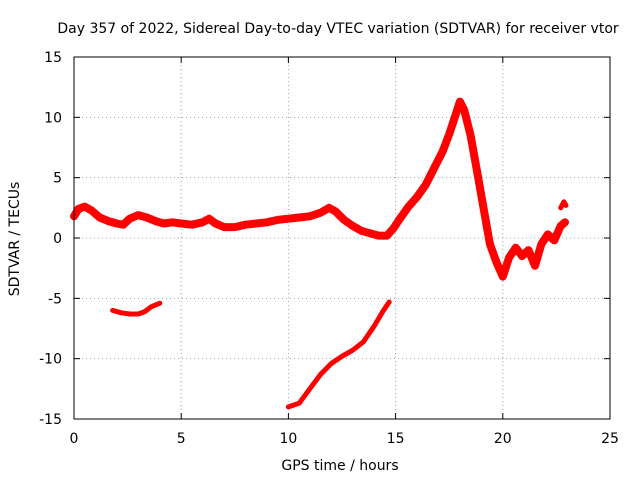 Image resolution: width=640 pixels, height=480 pixels. What do you see at coordinates (344, 439) in the screenshot?
I see `x-tick-labels: 0 5 10 15 20 25` at bounding box center [344, 439].